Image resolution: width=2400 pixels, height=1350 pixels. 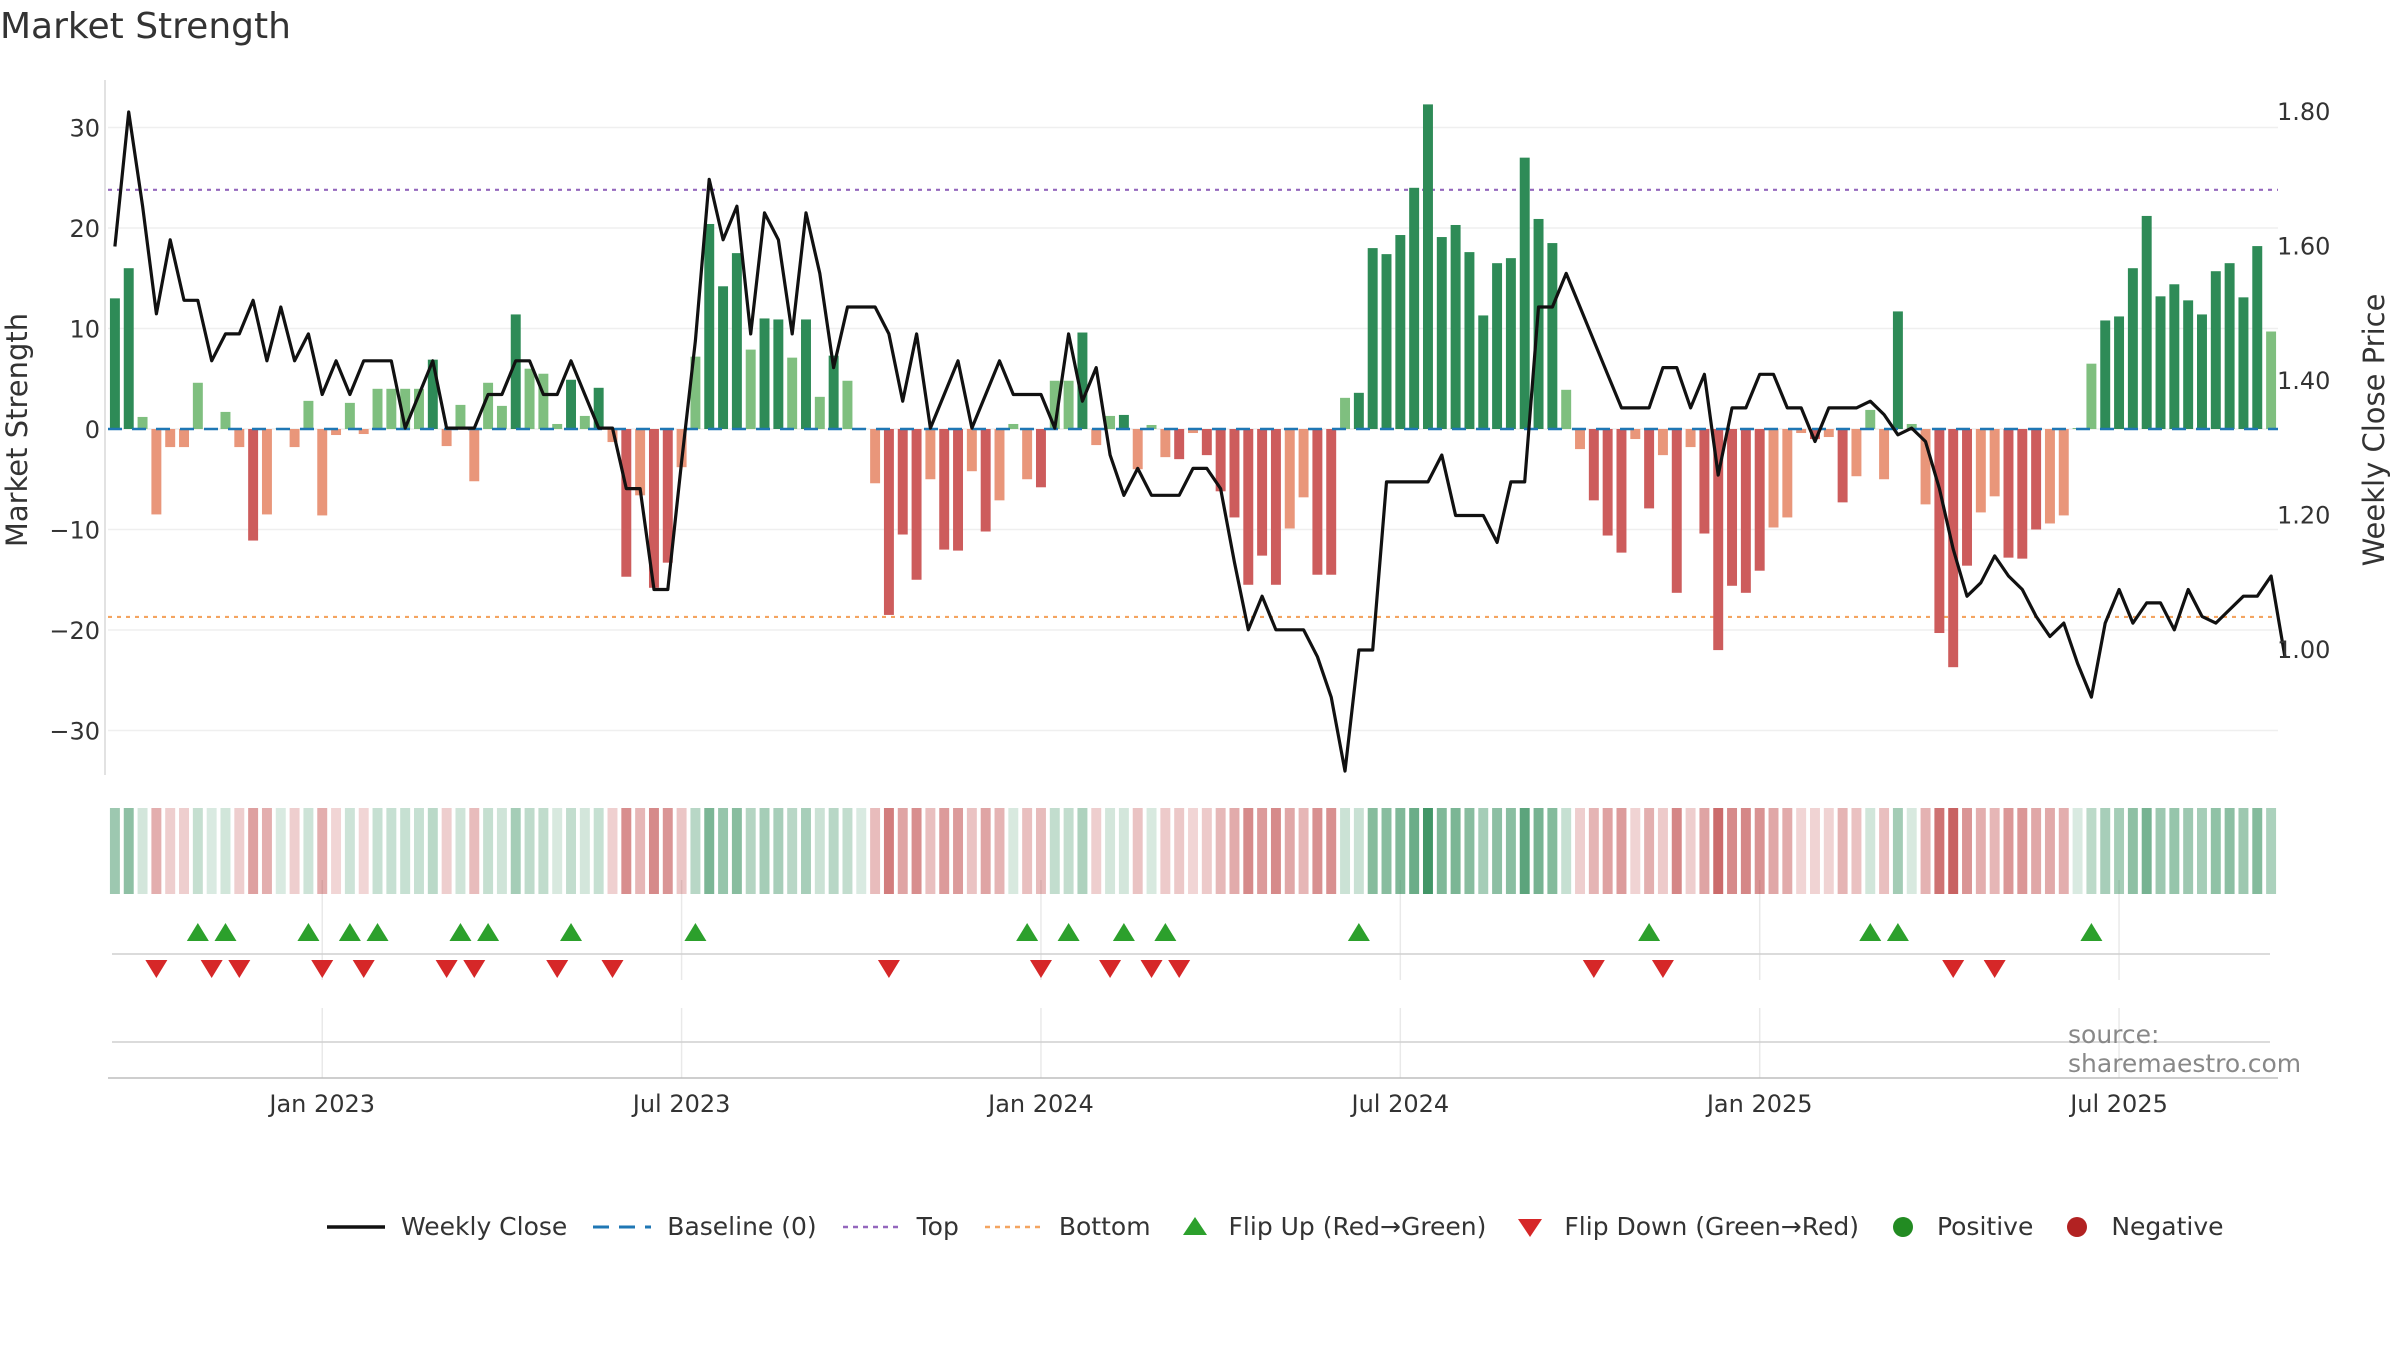 I want to click on x-tick-label: Jul 2025, so click(x=2118, y=1104).